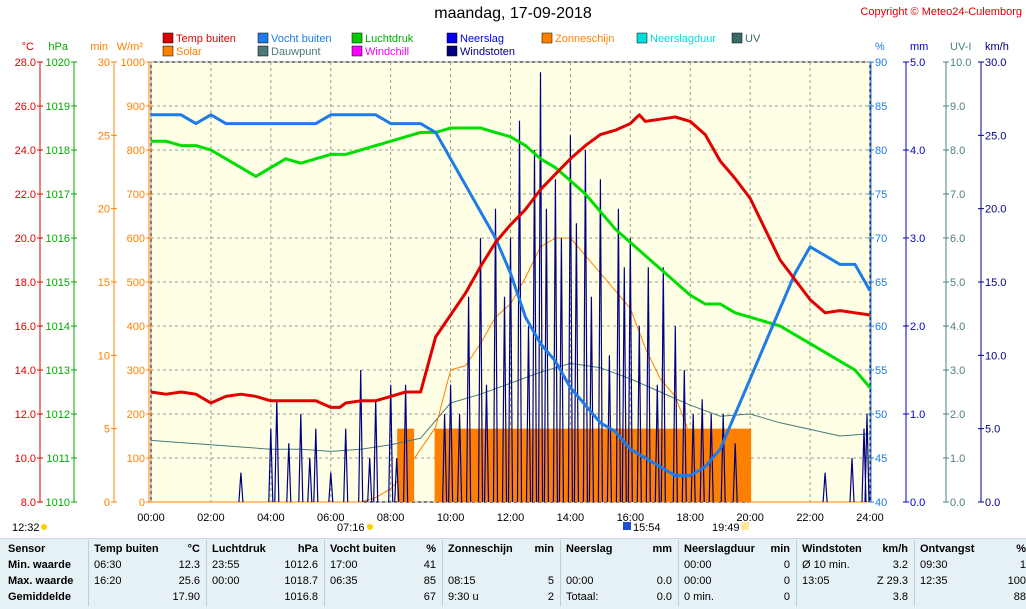 This screenshot has height=609, width=1026. I want to click on table-column-pressure: Luchtdruk hPa 23:55 1012.6 00:00 1018.7 1016.8, so click(267, 573).